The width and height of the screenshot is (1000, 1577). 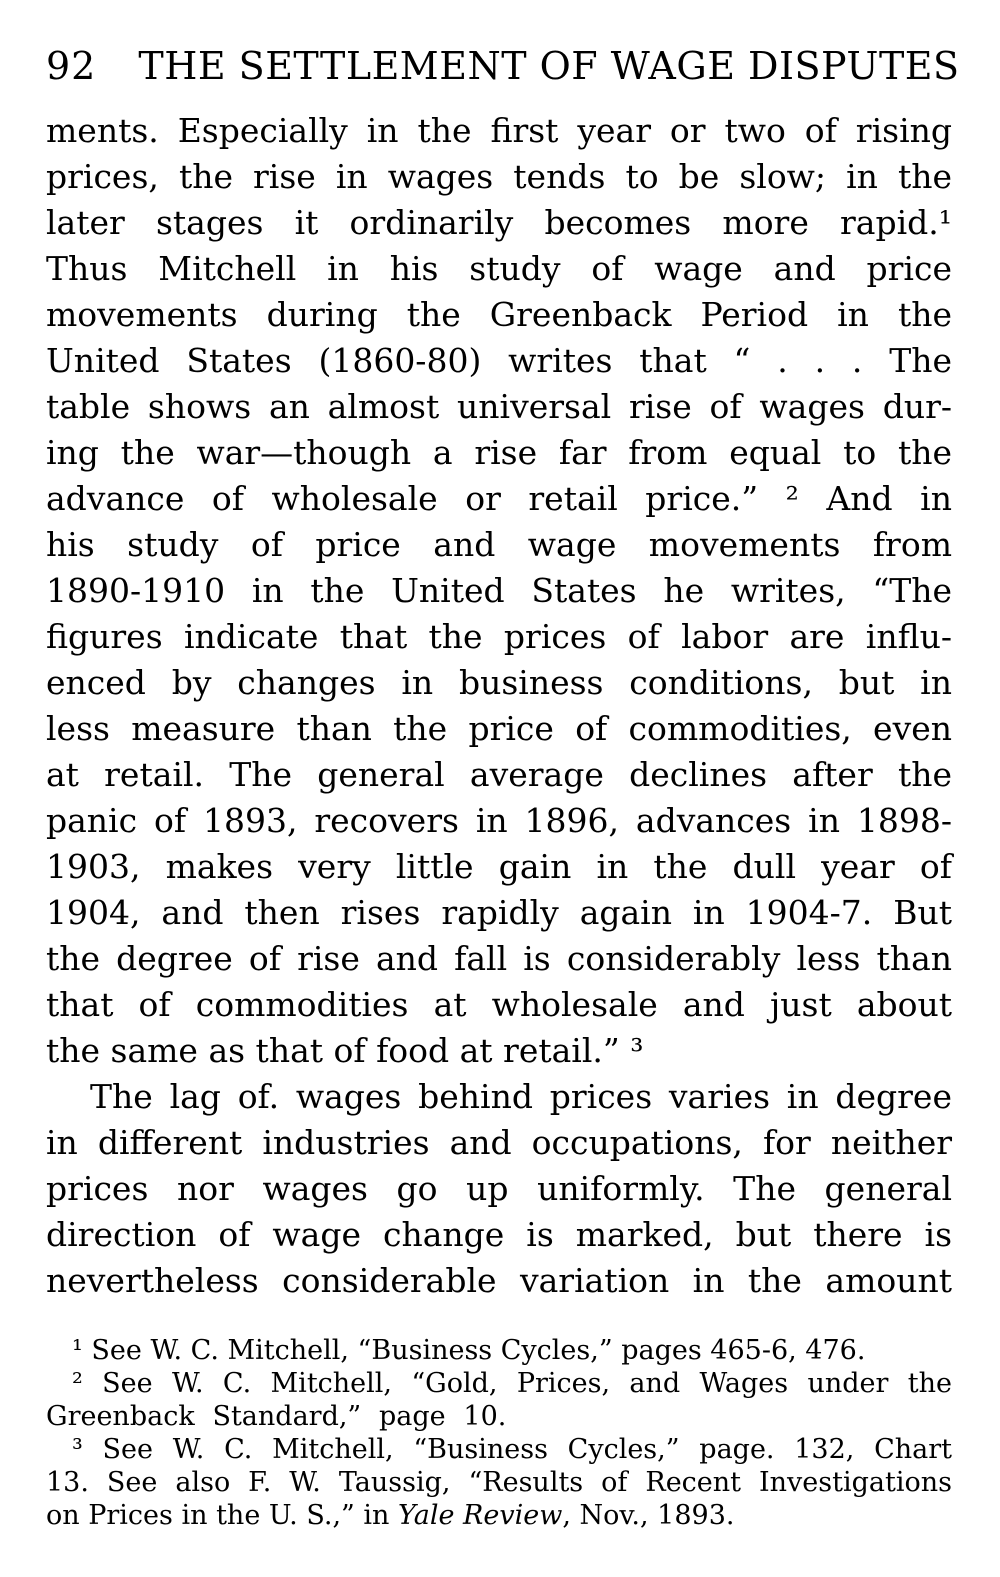 I want to click on page-number: 92, so click(x=71, y=66).